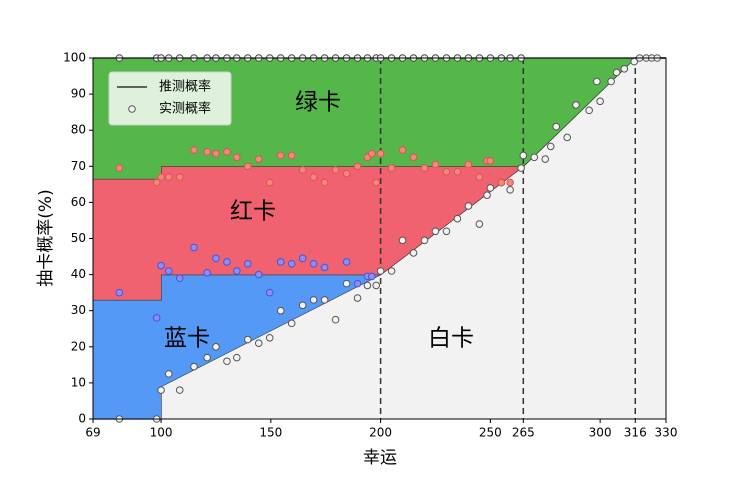 The height and width of the screenshot is (480, 740). Describe the element at coordinates (78, 130) in the screenshot. I see `y-tick-label: 80` at that location.